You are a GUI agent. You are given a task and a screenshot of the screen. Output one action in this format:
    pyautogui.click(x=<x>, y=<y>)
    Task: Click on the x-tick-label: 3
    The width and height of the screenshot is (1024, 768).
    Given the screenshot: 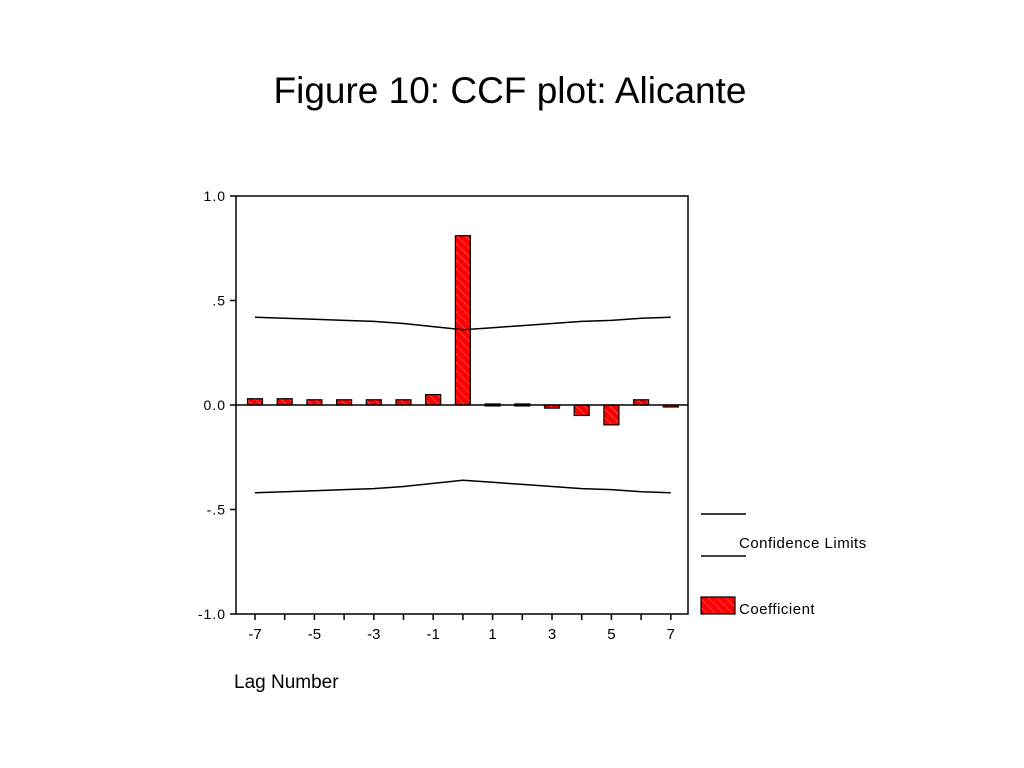 What is the action you would take?
    pyautogui.click(x=552, y=634)
    